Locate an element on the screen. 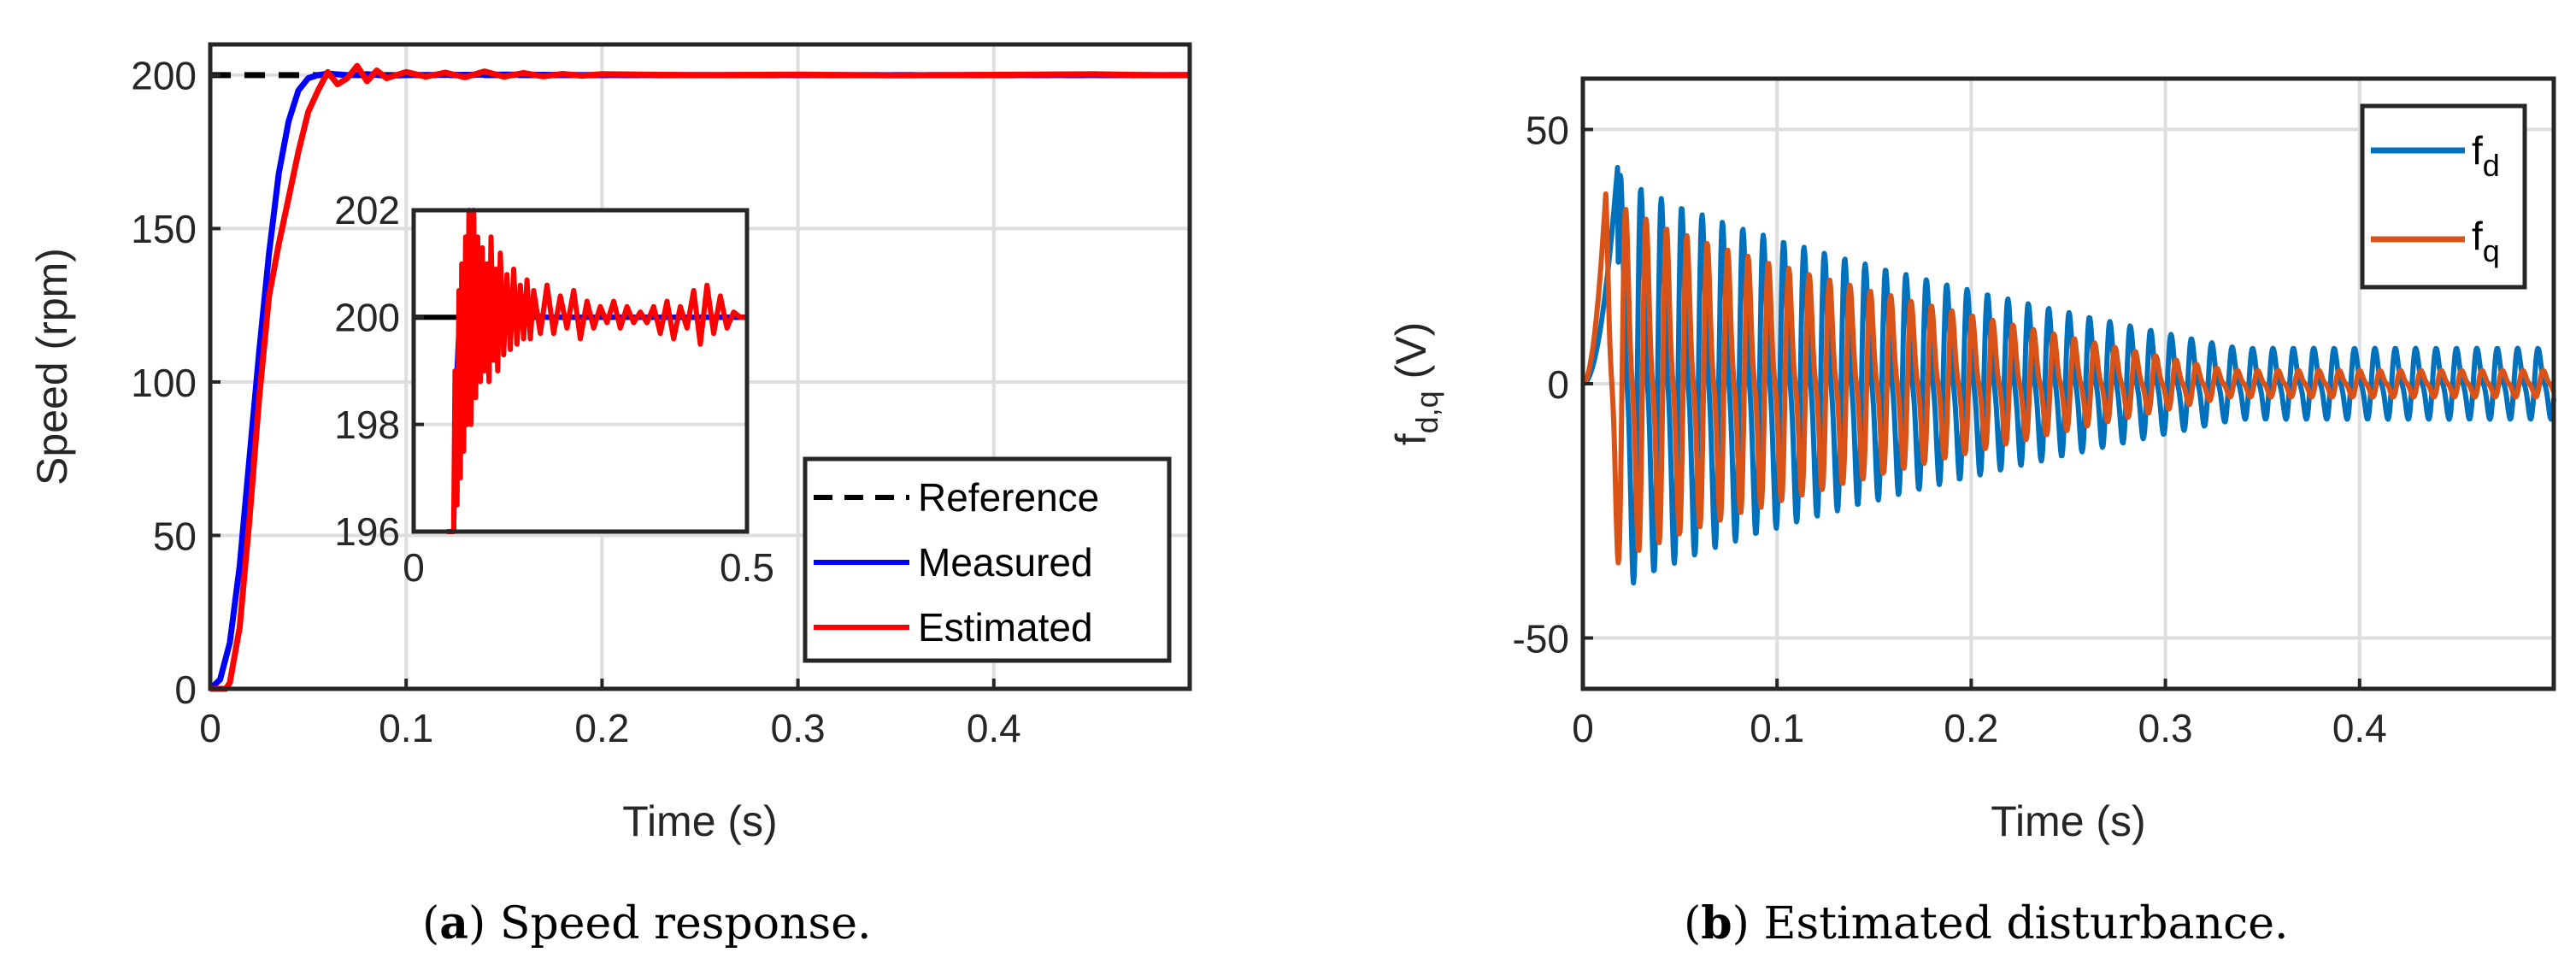 The width and height of the screenshot is (2576, 970). a-inset-series-estimated is located at coordinates (597, 371).